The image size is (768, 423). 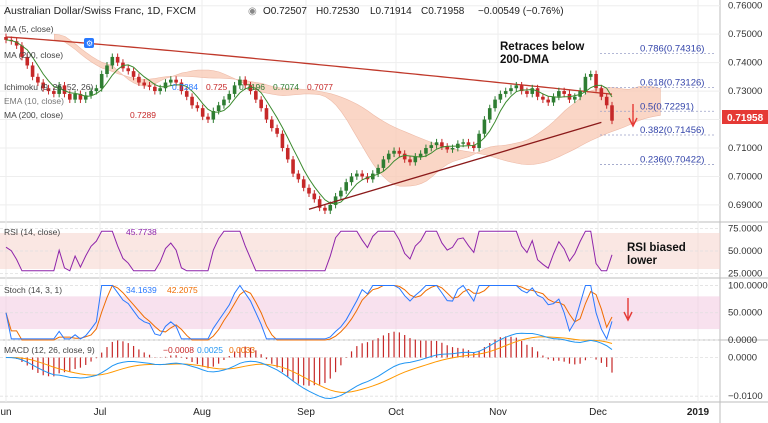 I want to click on last-price-badge, so click(x=745, y=117).